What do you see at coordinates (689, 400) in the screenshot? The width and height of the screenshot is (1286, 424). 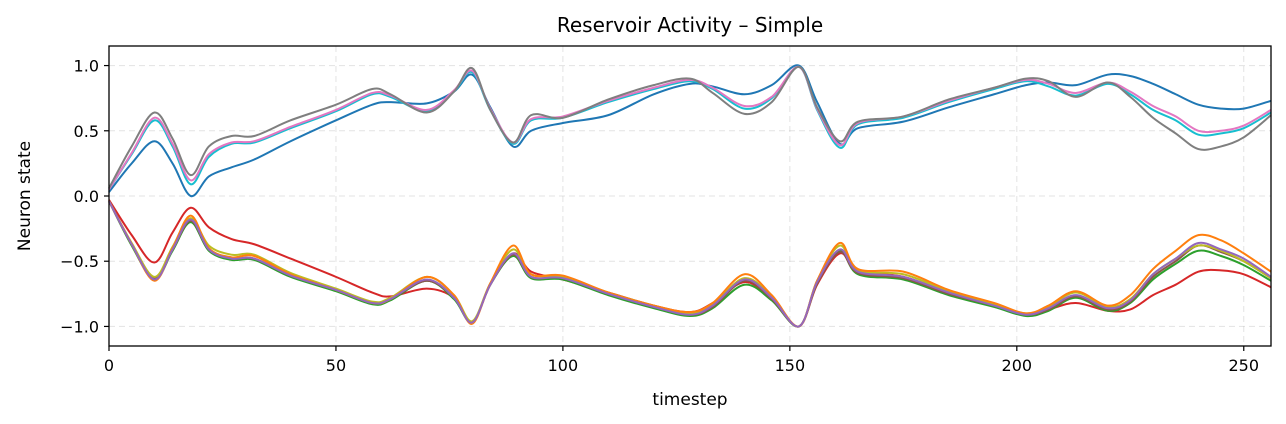 I see `x-axis-label: timestep` at bounding box center [689, 400].